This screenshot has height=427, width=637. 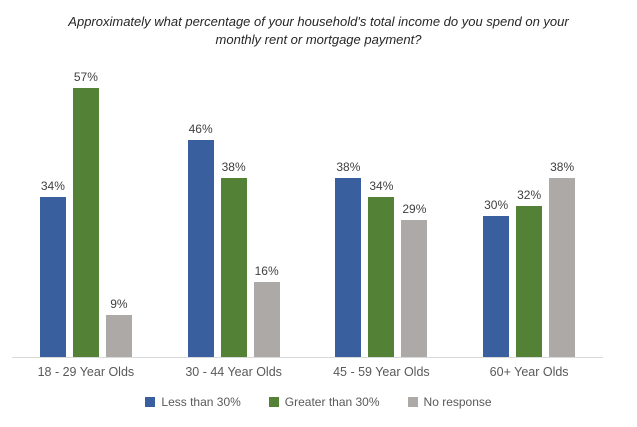 What do you see at coordinates (381, 372) in the screenshot?
I see `category-label: 45 - 59 Year Olds` at bounding box center [381, 372].